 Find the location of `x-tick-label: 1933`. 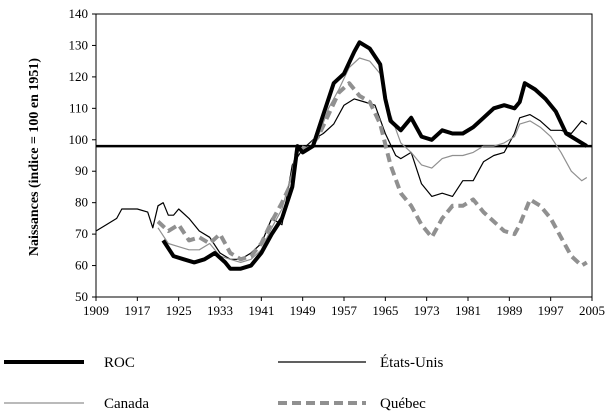

x-tick-label: 1933 is located at coordinates (220, 310).